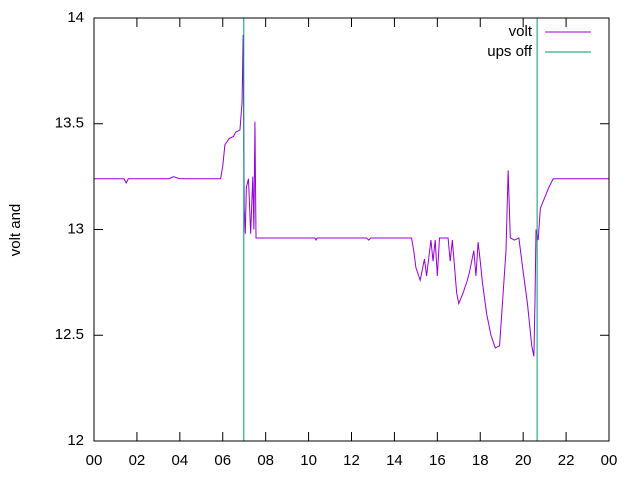  I want to click on x-tick-label: 08, so click(265, 460).